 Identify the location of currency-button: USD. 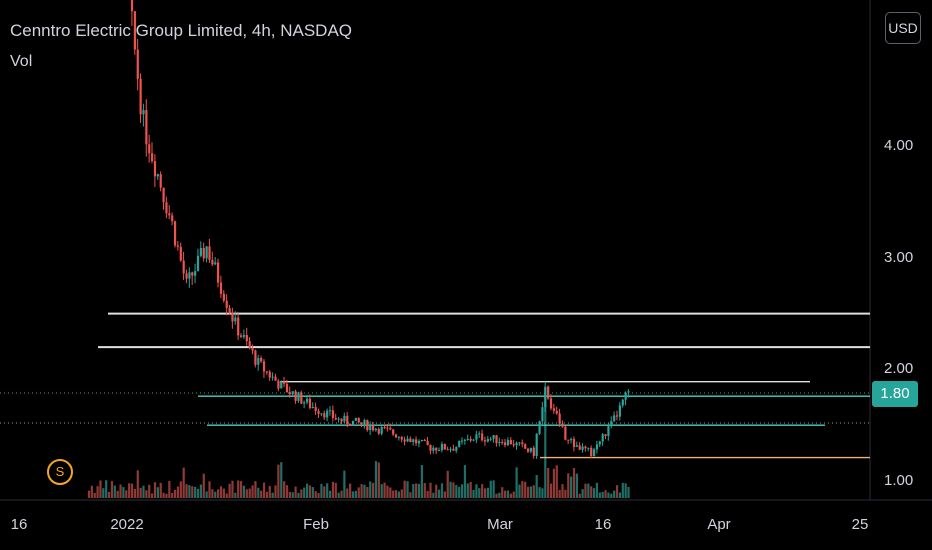
(903, 28).